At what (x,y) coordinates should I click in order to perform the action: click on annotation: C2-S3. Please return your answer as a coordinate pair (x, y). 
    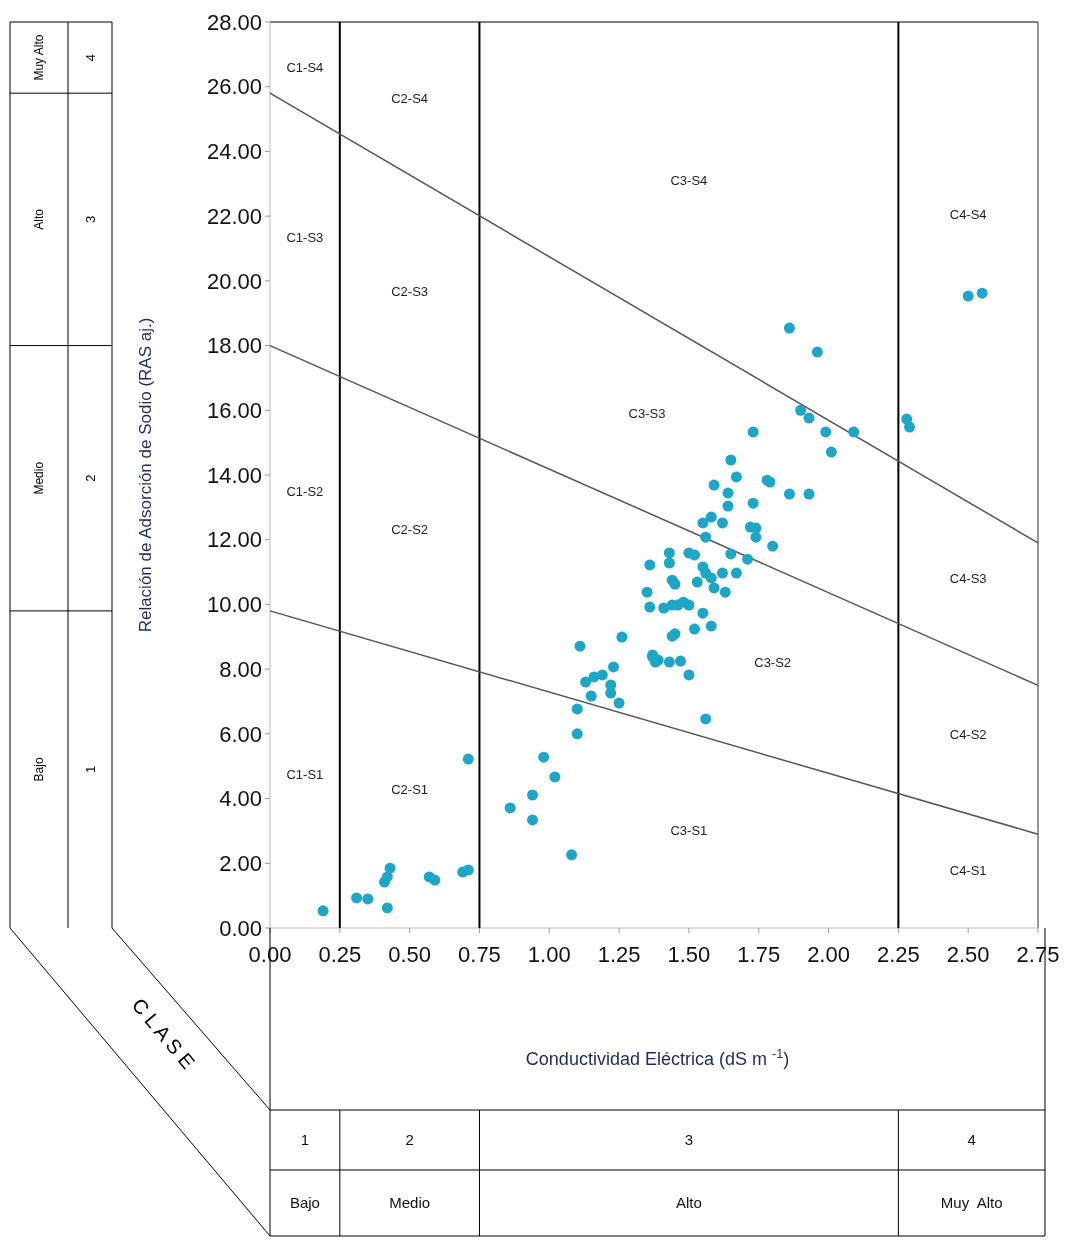
    Looking at the image, I should click on (410, 291).